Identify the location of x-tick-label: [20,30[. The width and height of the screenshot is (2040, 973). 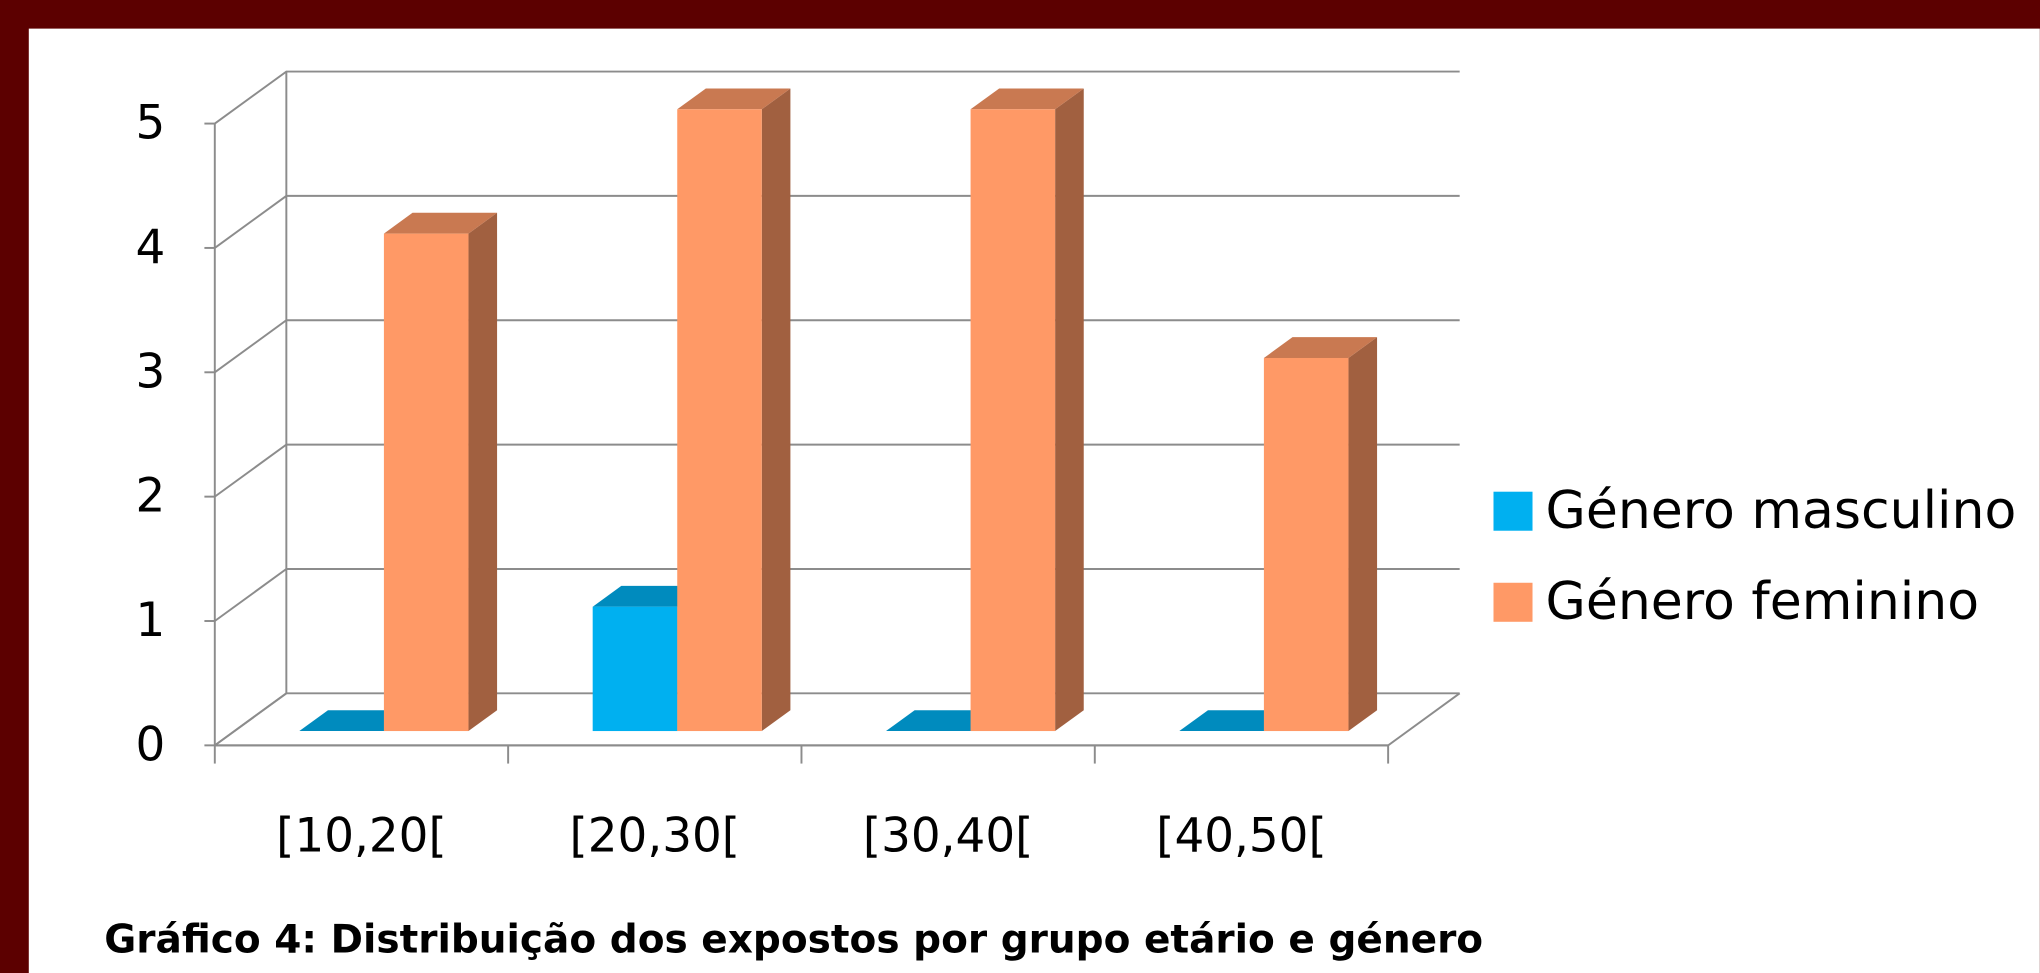
(655, 837).